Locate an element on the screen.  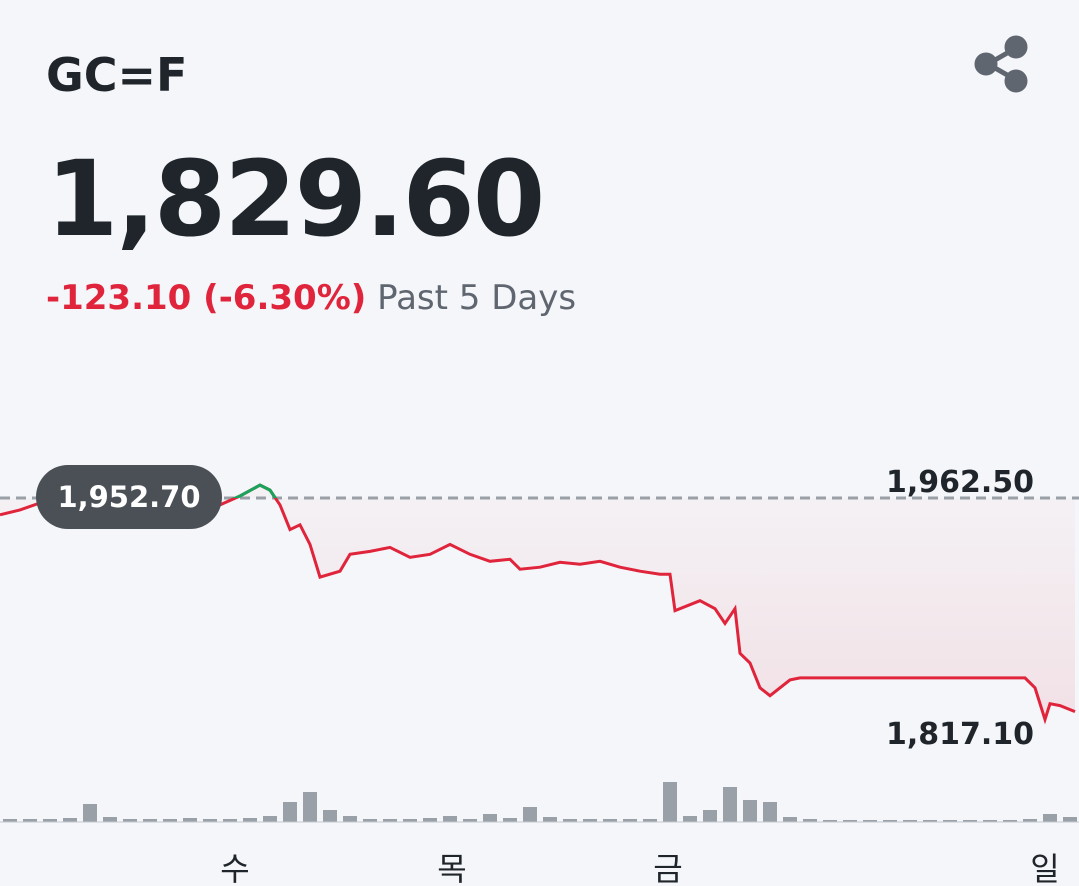
x-tick-label: 일 is located at coordinates (1044, 868).